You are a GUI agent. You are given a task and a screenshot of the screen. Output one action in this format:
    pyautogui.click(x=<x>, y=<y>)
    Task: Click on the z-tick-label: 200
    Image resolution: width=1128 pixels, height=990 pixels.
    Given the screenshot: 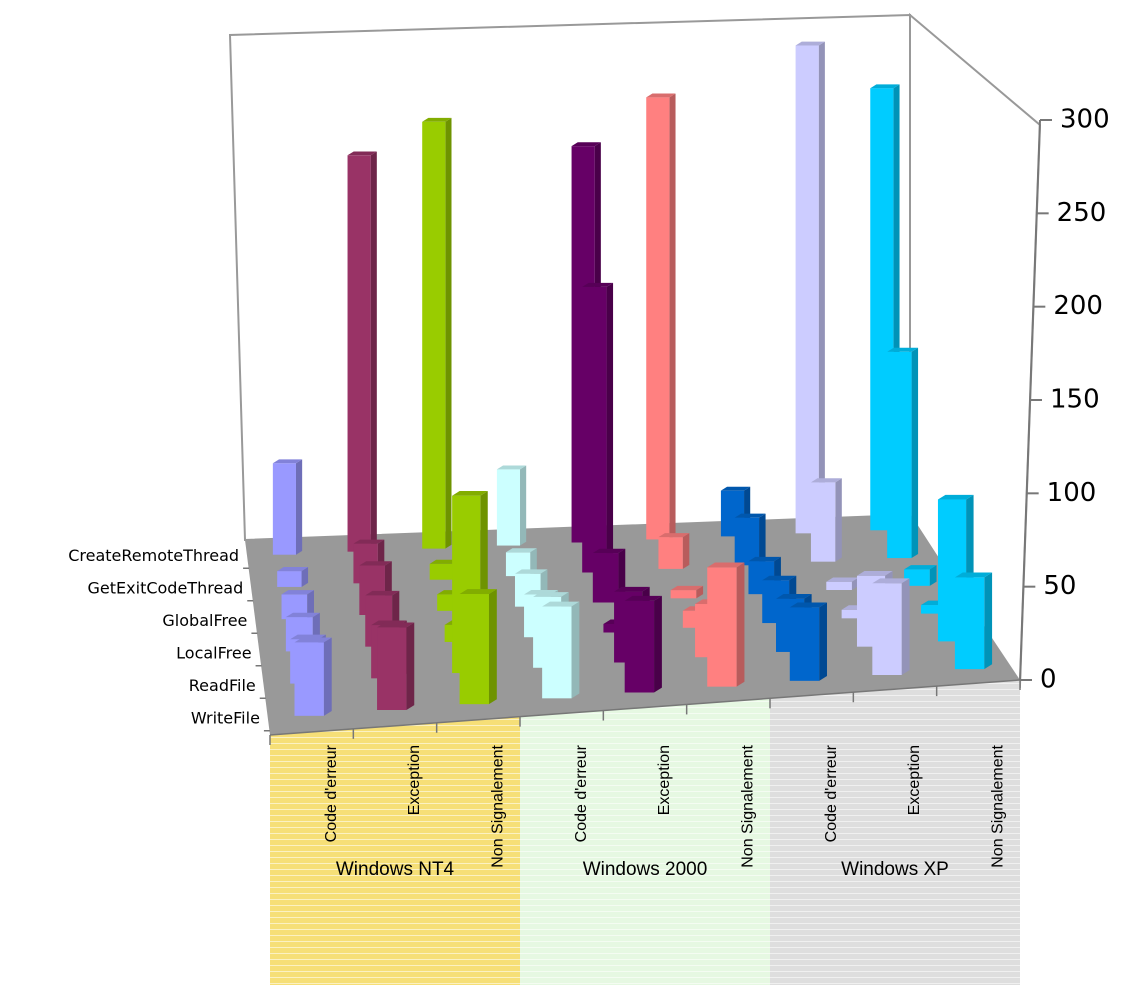 What is the action you would take?
    pyautogui.click(x=1078, y=306)
    